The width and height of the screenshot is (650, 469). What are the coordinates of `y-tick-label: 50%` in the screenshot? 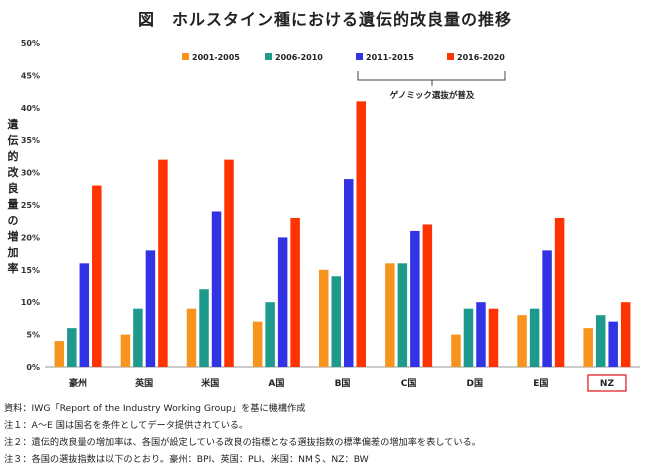 It's located at (30, 43).